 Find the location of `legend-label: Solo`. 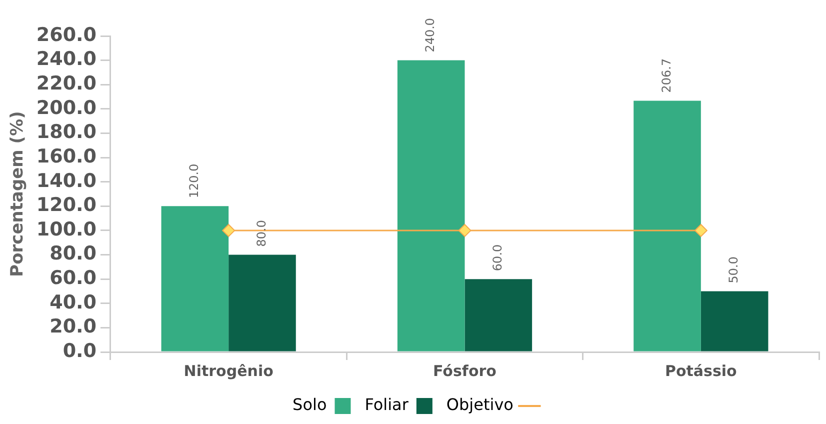

legend-label: Solo is located at coordinates (309, 404).